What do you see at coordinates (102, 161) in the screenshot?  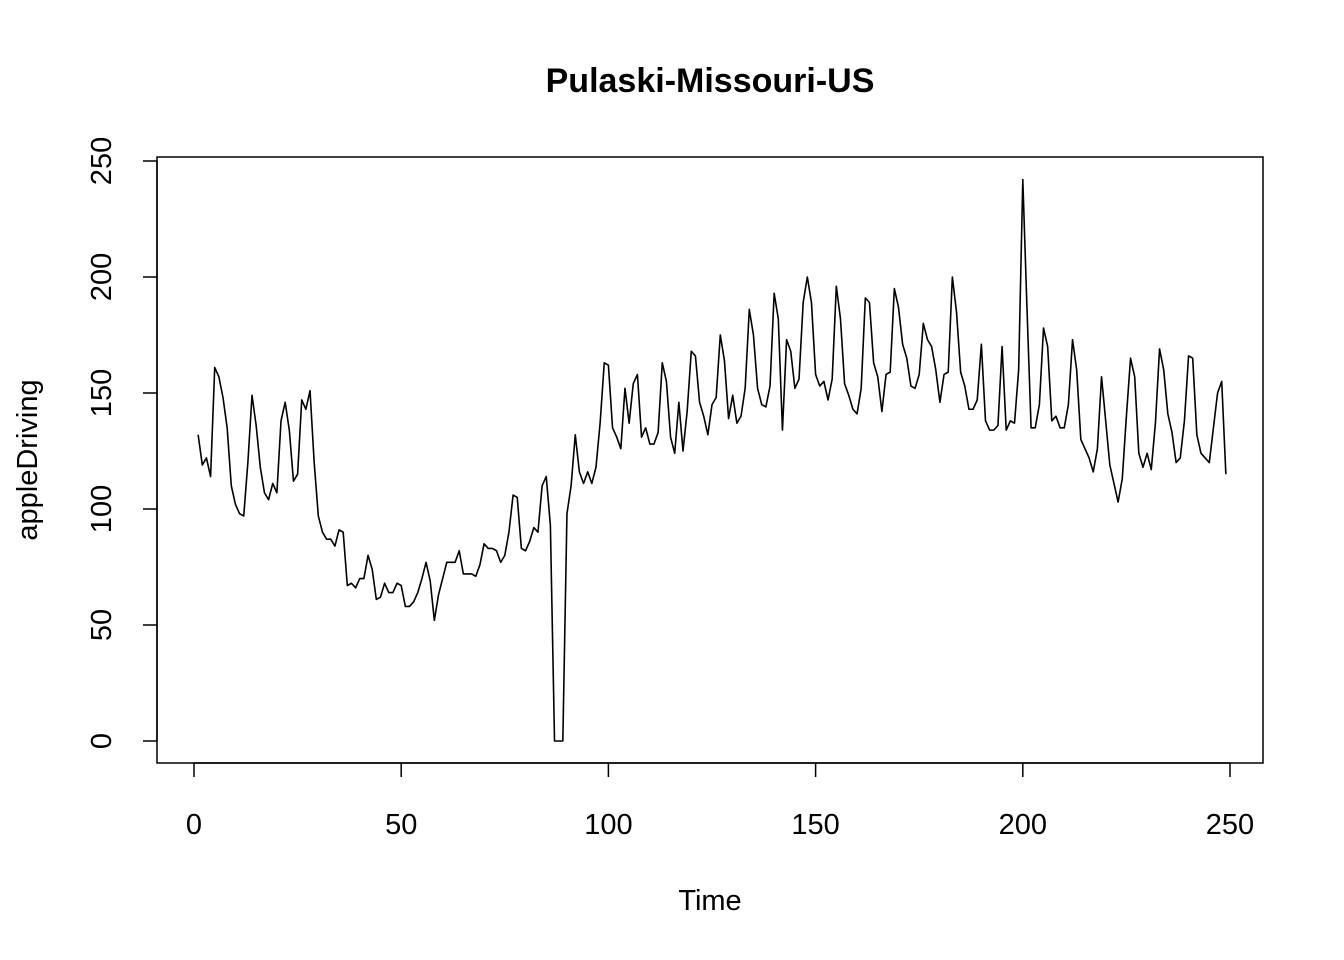 I see `y-tick-label: 250` at bounding box center [102, 161].